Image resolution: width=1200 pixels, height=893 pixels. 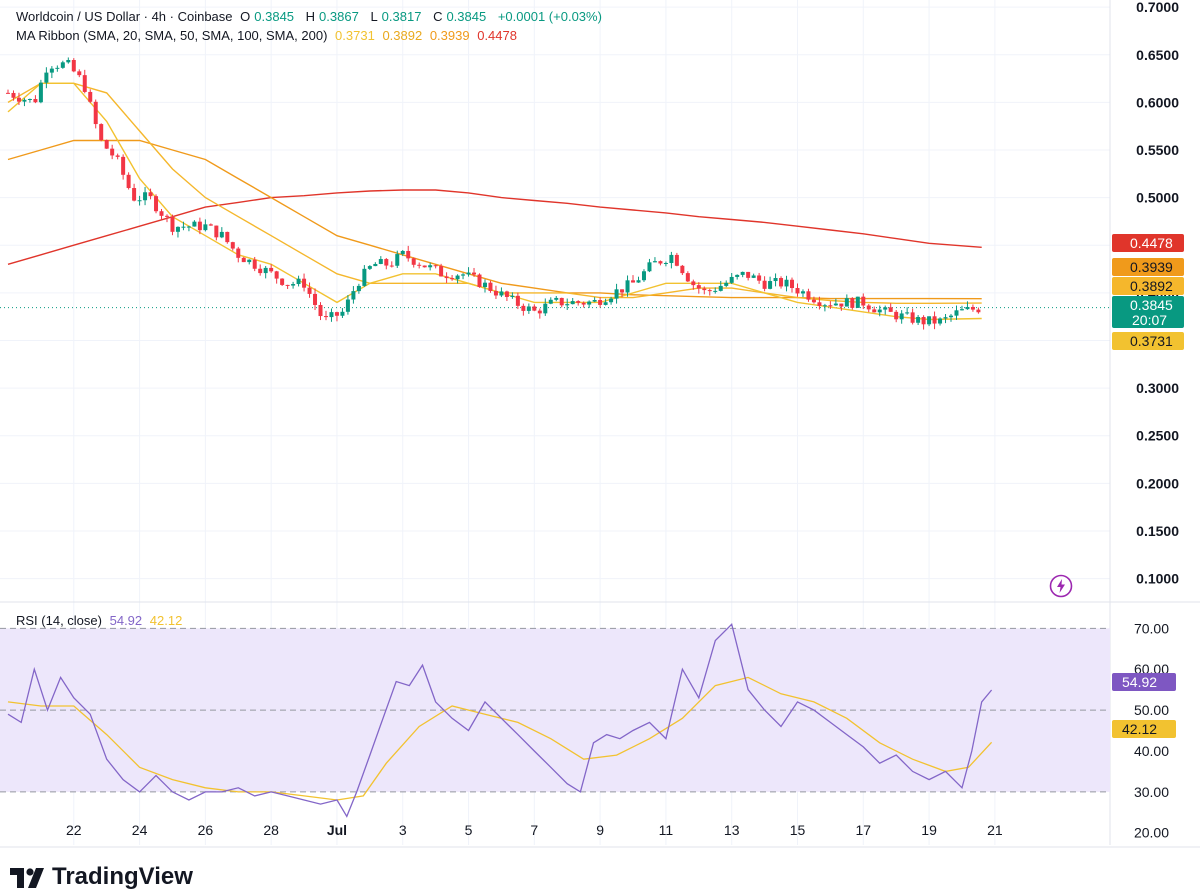 What do you see at coordinates (1157, 483) in the screenshot?
I see `price-tick-label: 0.2000` at bounding box center [1157, 483].